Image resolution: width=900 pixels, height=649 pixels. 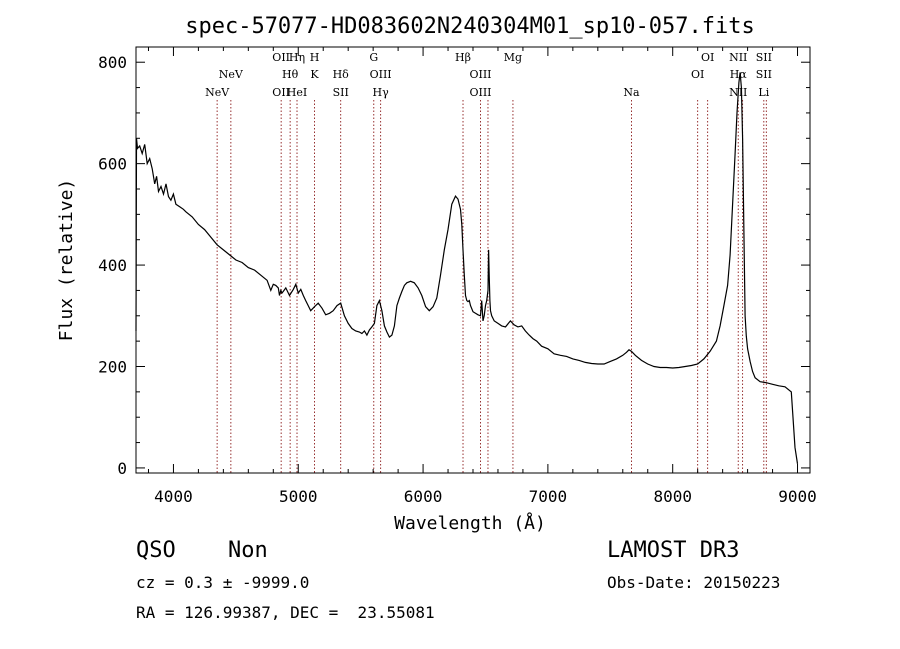 What do you see at coordinates (173, 496) in the screenshot?
I see `x-tick-label: 4000` at bounding box center [173, 496].